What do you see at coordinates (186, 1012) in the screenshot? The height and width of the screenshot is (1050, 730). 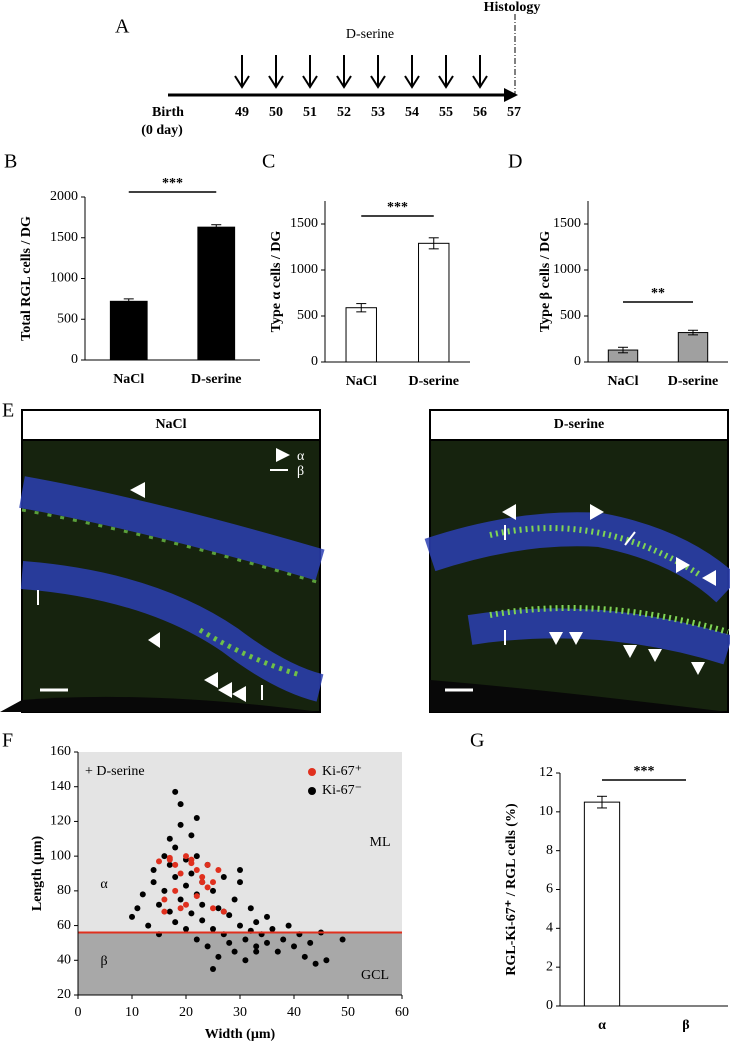 I see `x-tick-label: 20` at bounding box center [186, 1012].